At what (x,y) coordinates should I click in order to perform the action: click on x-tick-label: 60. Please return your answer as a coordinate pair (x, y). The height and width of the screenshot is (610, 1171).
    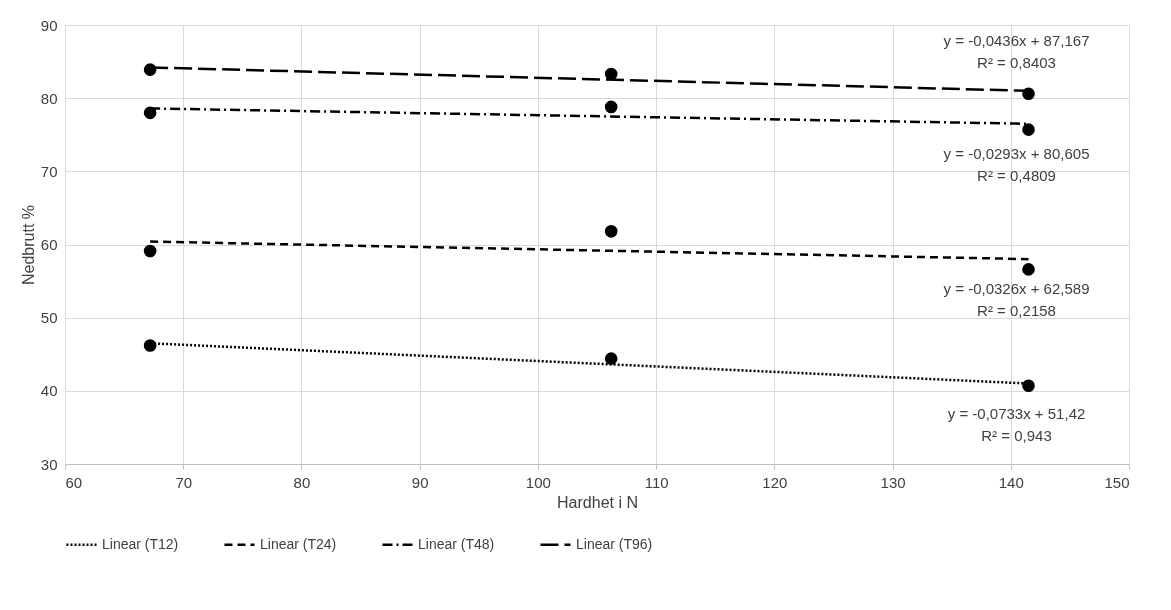
    Looking at the image, I should click on (74, 482).